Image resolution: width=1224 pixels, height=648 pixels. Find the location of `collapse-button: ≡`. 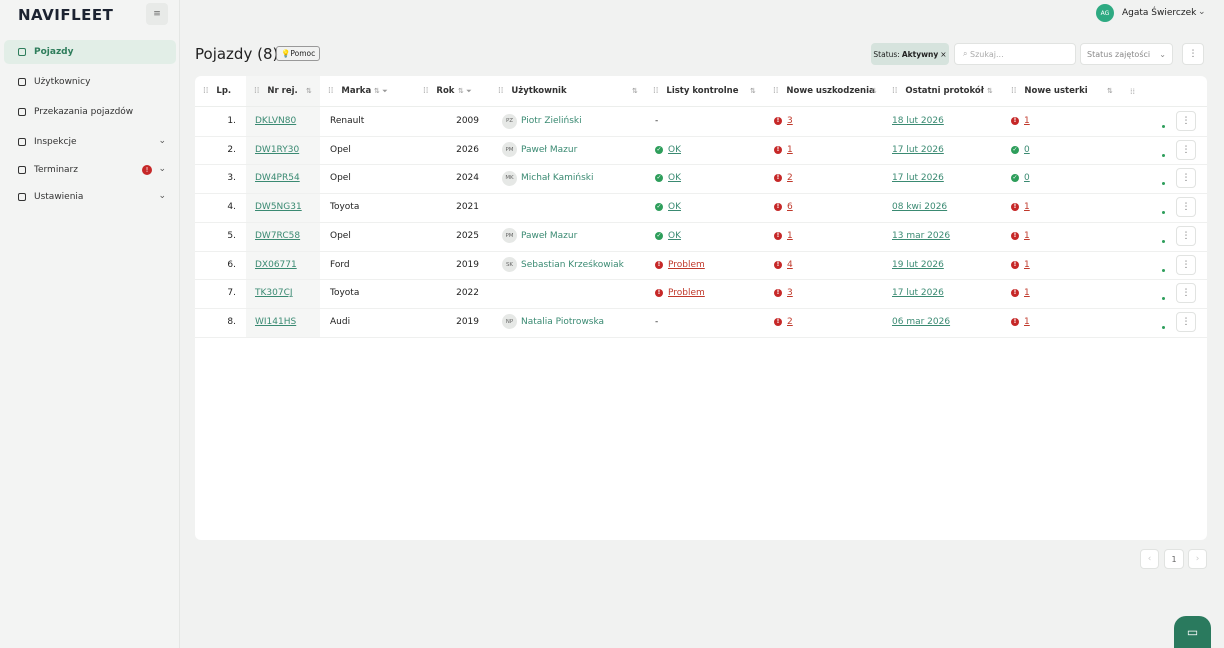

collapse-button: ≡ is located at coordinates (157, 14).